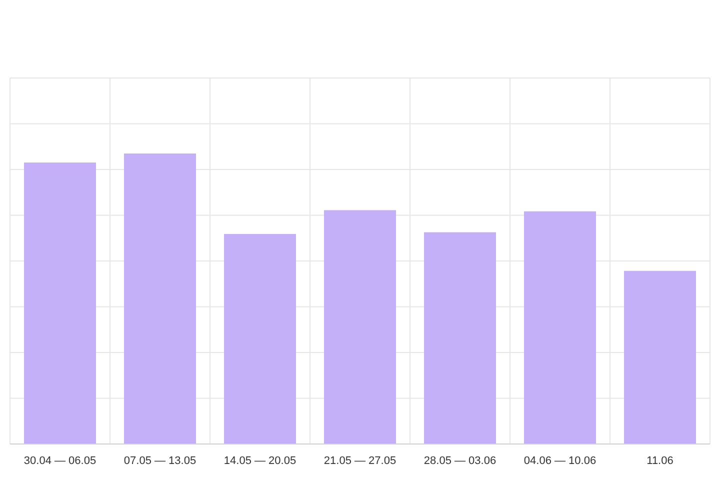  What do you see at coordinates (60, 461) in the screenshot?
I see `x-tick-label: 30.04 — 06.05` at bounding box center [60, 461].